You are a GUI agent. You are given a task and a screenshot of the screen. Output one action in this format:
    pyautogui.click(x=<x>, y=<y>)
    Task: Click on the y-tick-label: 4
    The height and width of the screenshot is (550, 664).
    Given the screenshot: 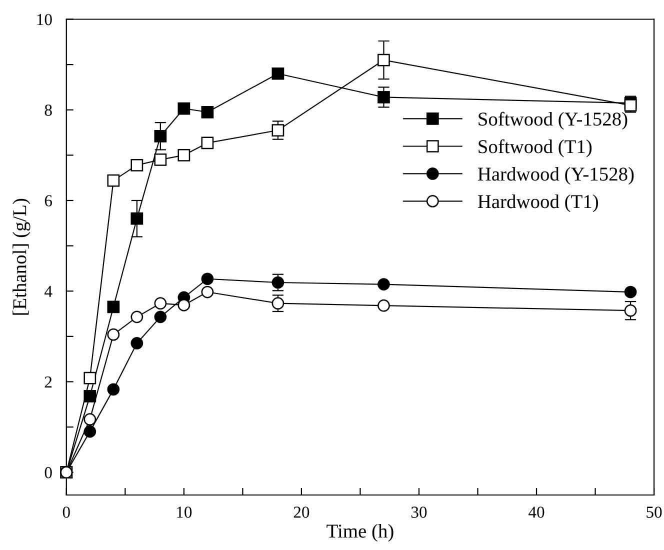 What is the action you would take?
    pyautogui.click(x=48, y=291)
    